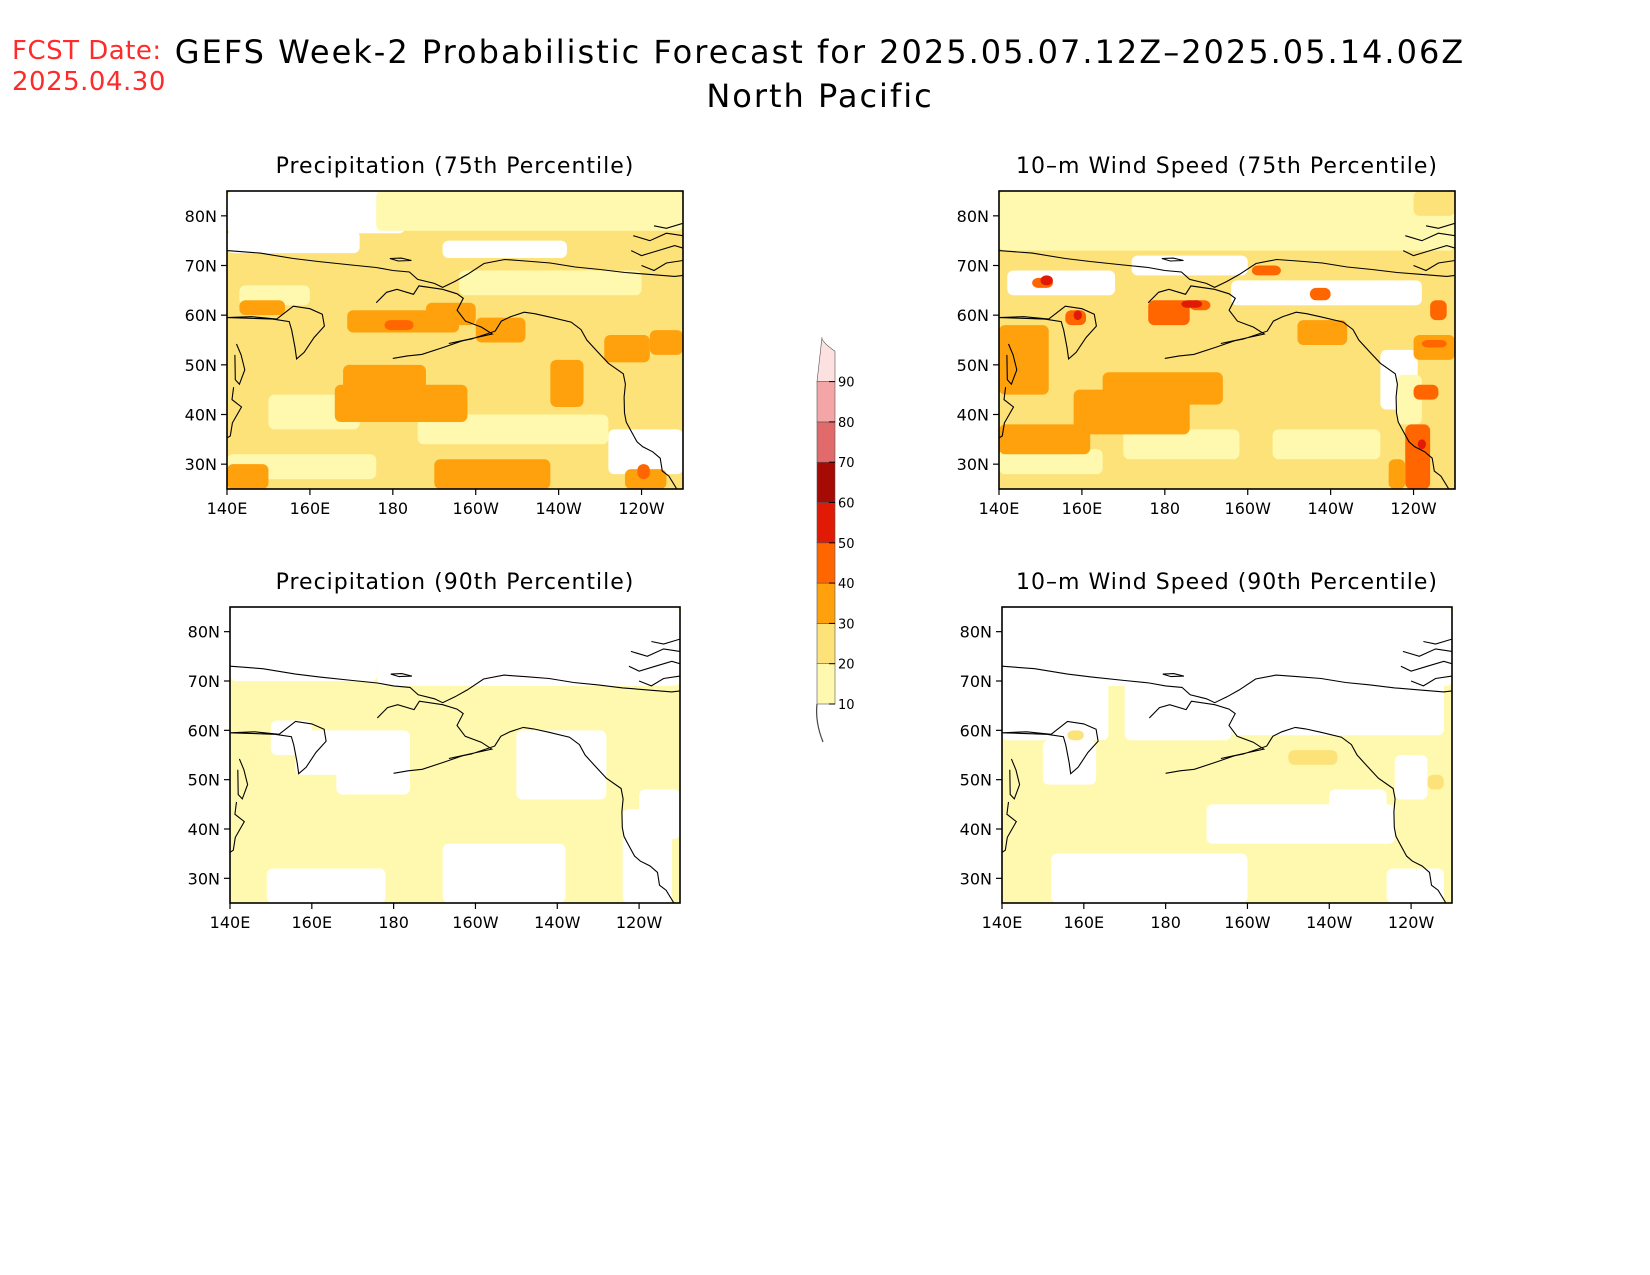 This screenshot has width=1650, height=1275. I want to click on lat-label: 70N, so click(204, 681).